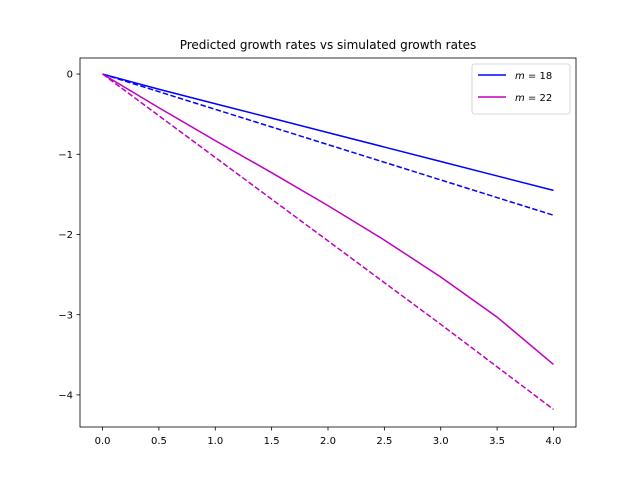  I want to click on y-axis: 0 −1 −2 −3 −4, so click(69, 236).